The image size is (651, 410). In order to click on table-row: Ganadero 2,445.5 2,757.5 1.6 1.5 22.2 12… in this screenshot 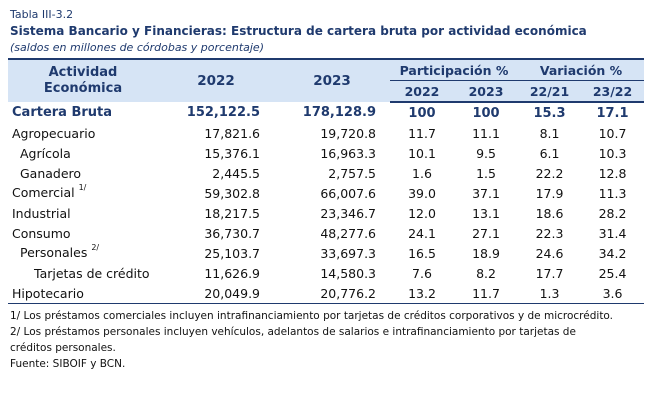, I will do `click(326, 173)`.